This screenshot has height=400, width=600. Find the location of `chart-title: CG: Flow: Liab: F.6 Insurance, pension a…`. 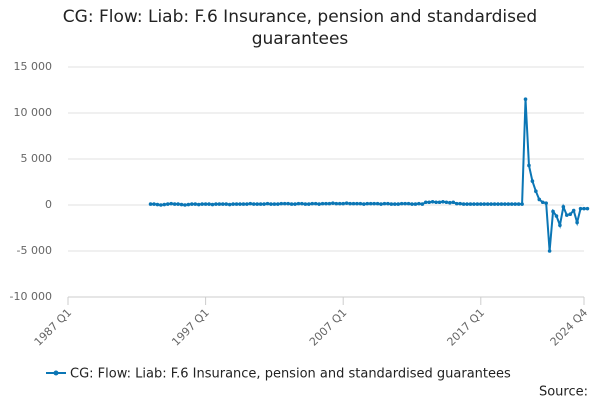

chart-title: CG: Flow: Liab: F.6 Insurance, pension a… is located at coordinates (300, 28).